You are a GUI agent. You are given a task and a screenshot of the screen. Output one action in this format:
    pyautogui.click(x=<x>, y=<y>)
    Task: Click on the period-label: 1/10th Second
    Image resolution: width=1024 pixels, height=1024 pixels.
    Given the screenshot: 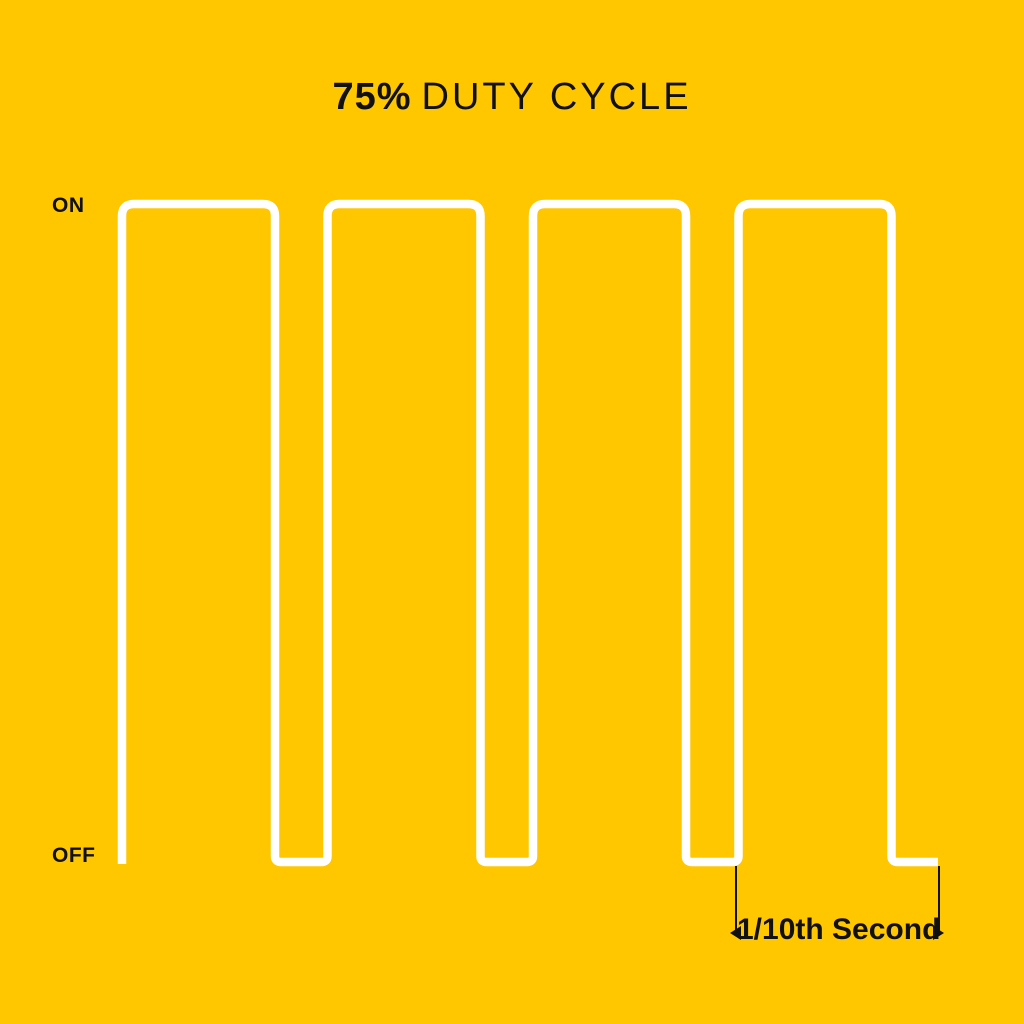 What is the action you would take?
    pyautogui.click(x=839, y=929)
    